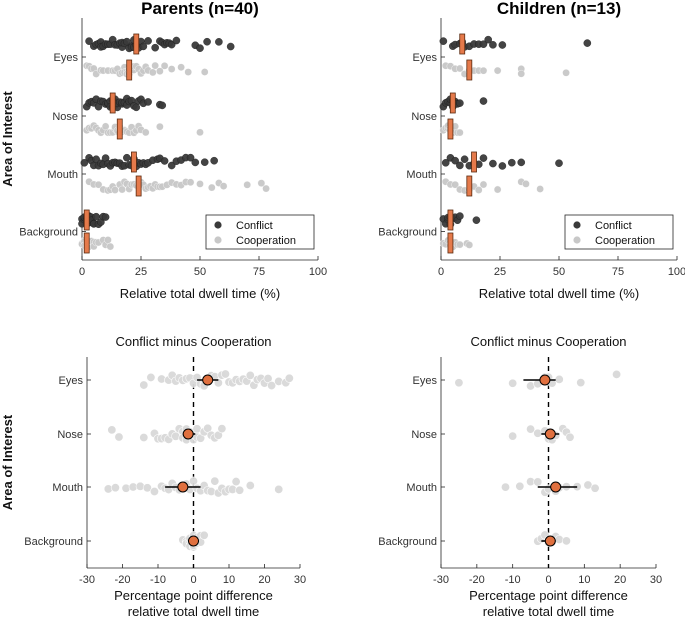 This screenshot has width=685, height=622. Describe the element at coordinates (7, 462) in the screenshot. I see `y-axis-label: Area of Interest` at that location.